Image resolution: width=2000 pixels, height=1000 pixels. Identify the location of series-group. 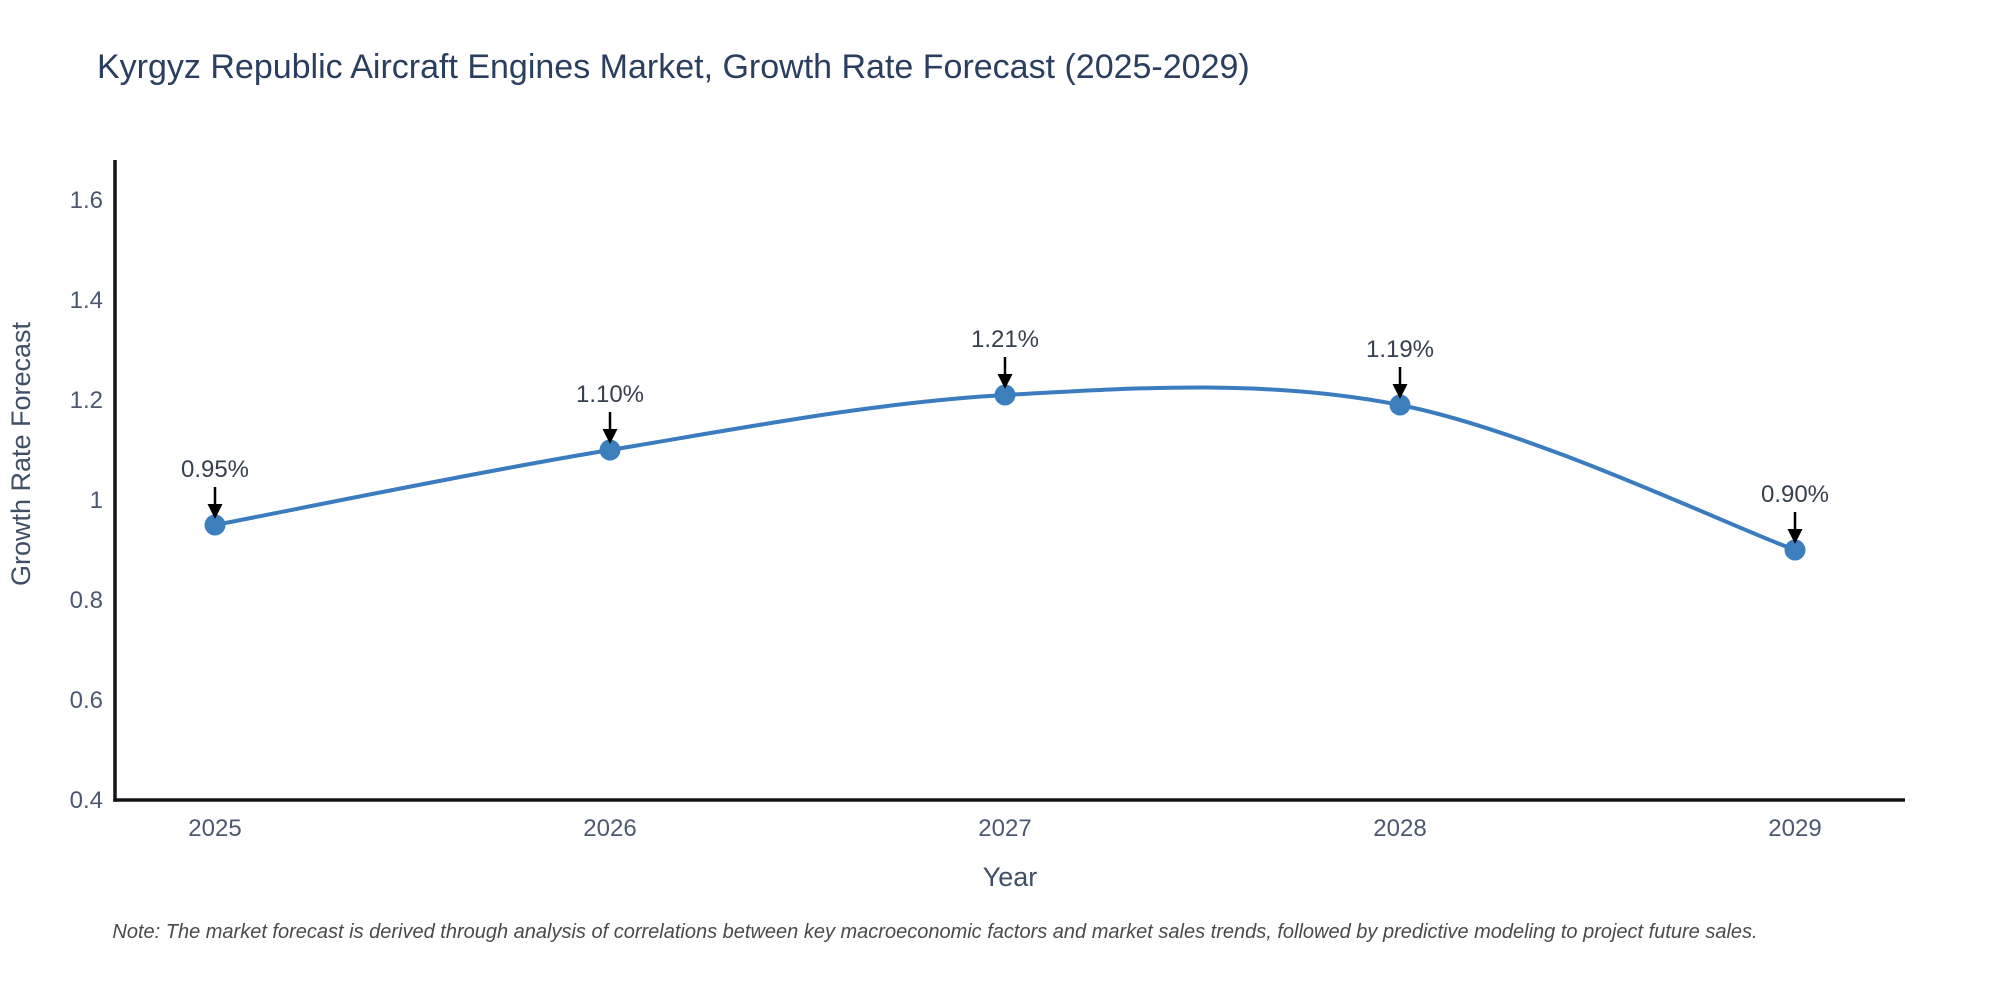
(1005, 472).